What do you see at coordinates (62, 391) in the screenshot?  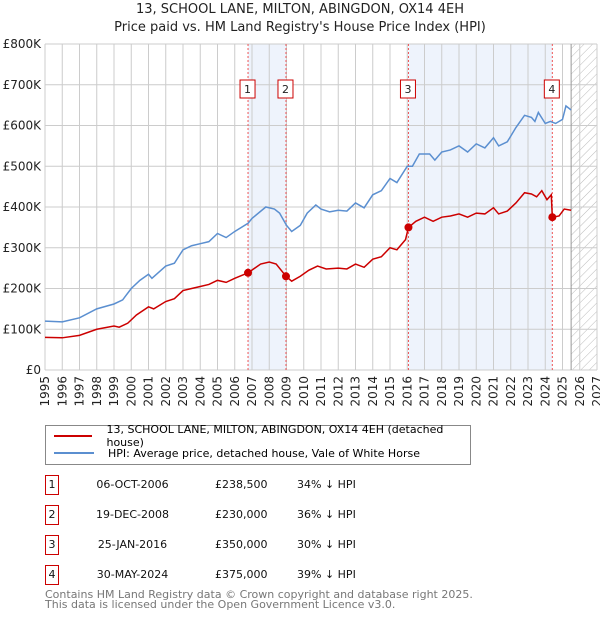 I see `x-tick-label: 1996` at bounding box center [62, 391].